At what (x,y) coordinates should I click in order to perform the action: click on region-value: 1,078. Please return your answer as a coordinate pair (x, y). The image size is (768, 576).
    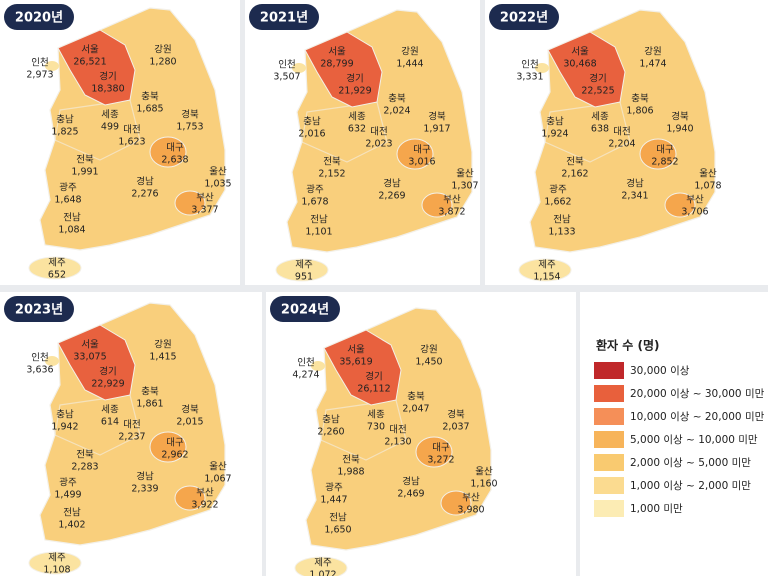
    Looking at the image, I should click on (707, 186).